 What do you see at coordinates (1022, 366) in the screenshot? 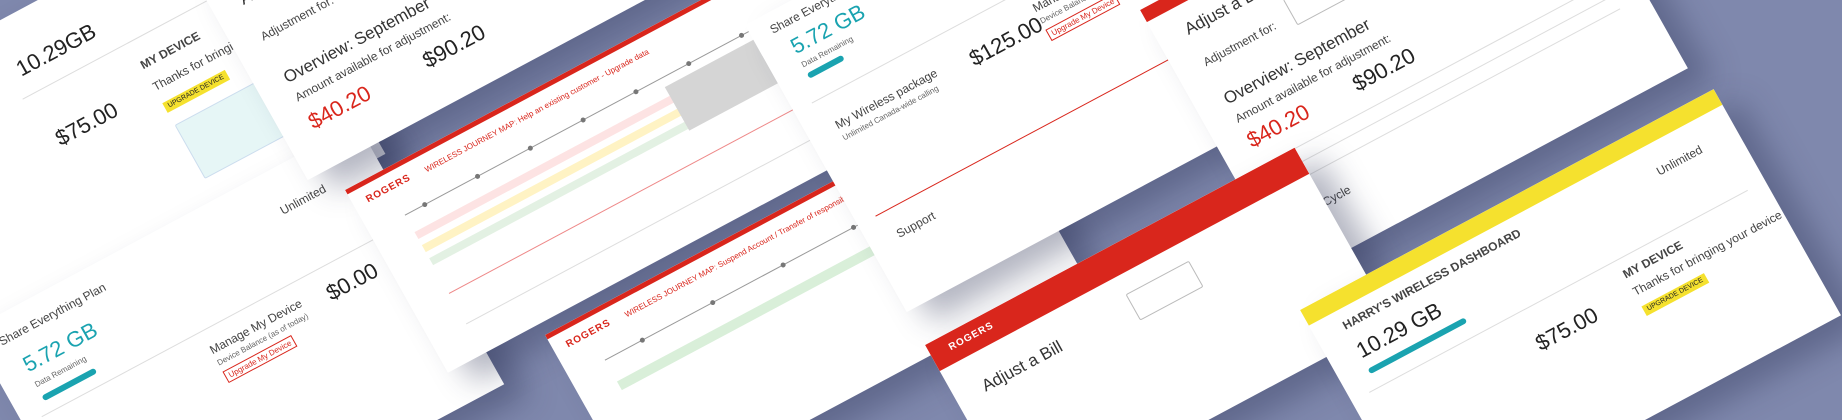
I see `bill-title: Adjust a Bill` at bounding box center [1022, 366].